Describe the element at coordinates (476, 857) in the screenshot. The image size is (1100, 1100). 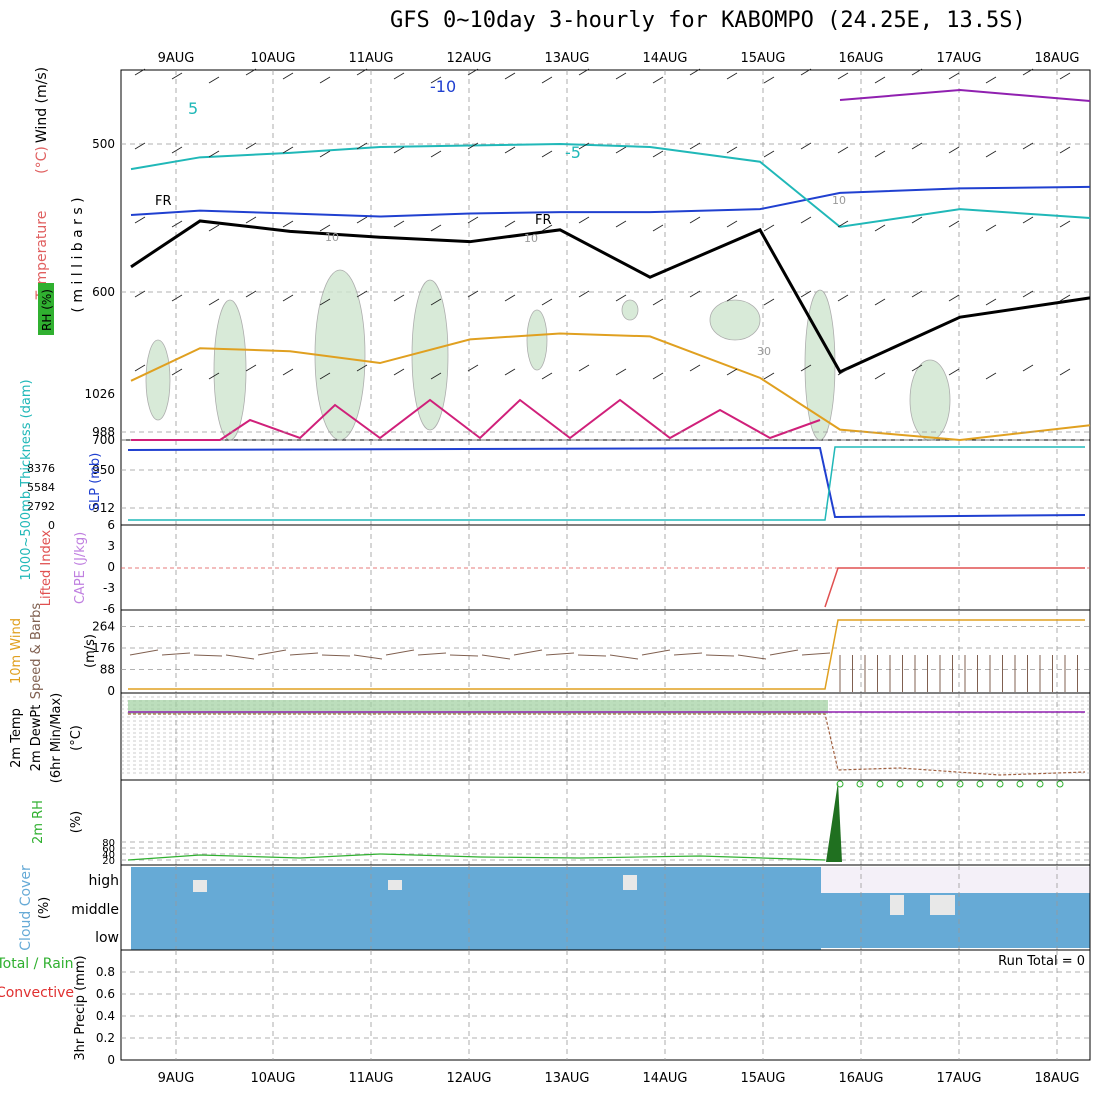
I see `line-rh2m` at that location.